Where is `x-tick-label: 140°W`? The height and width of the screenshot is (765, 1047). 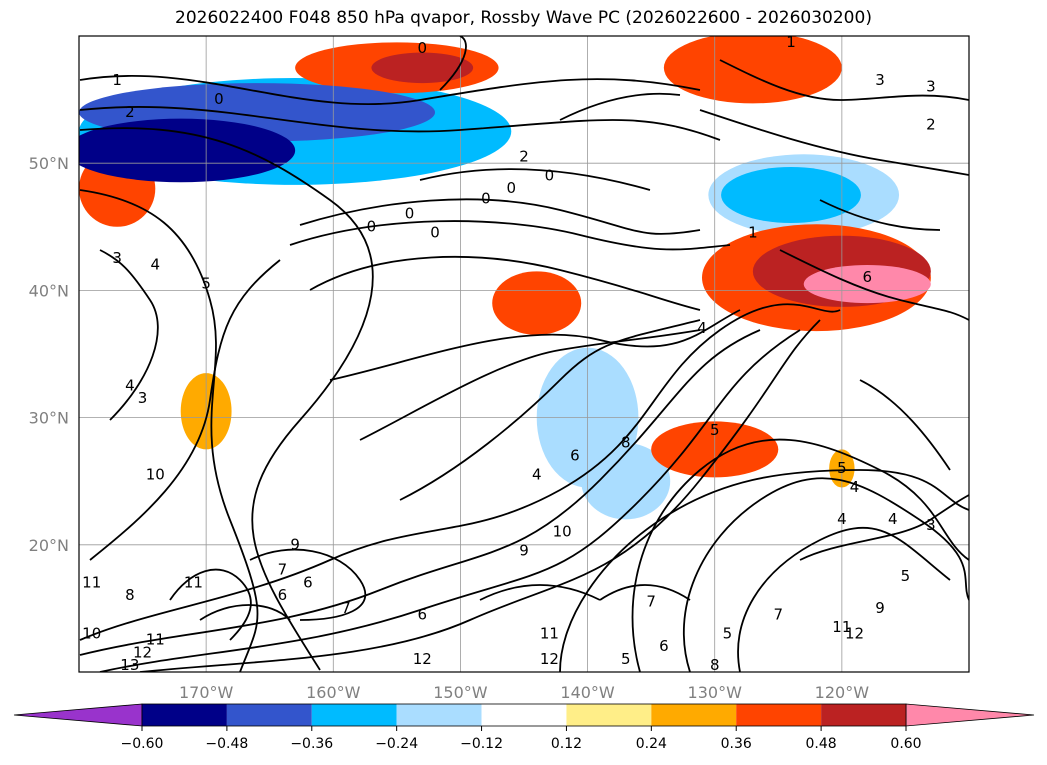 x-tick-label: 140°W is located at coordinates (587, 692).